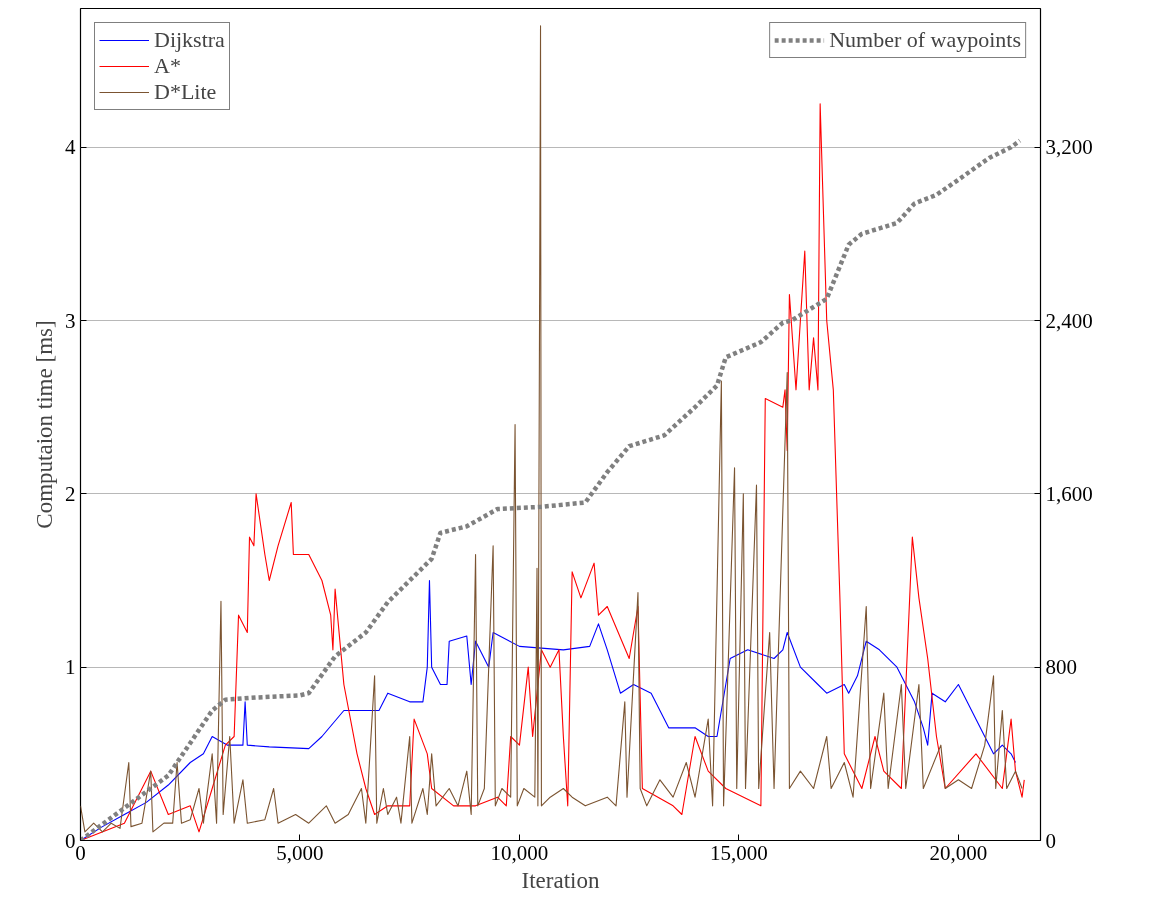 The image size is (1152, 919). Describe the element at coordinates (1069, 493) in the screenshot. I see `y2-tick-label: 1,600` at that location.